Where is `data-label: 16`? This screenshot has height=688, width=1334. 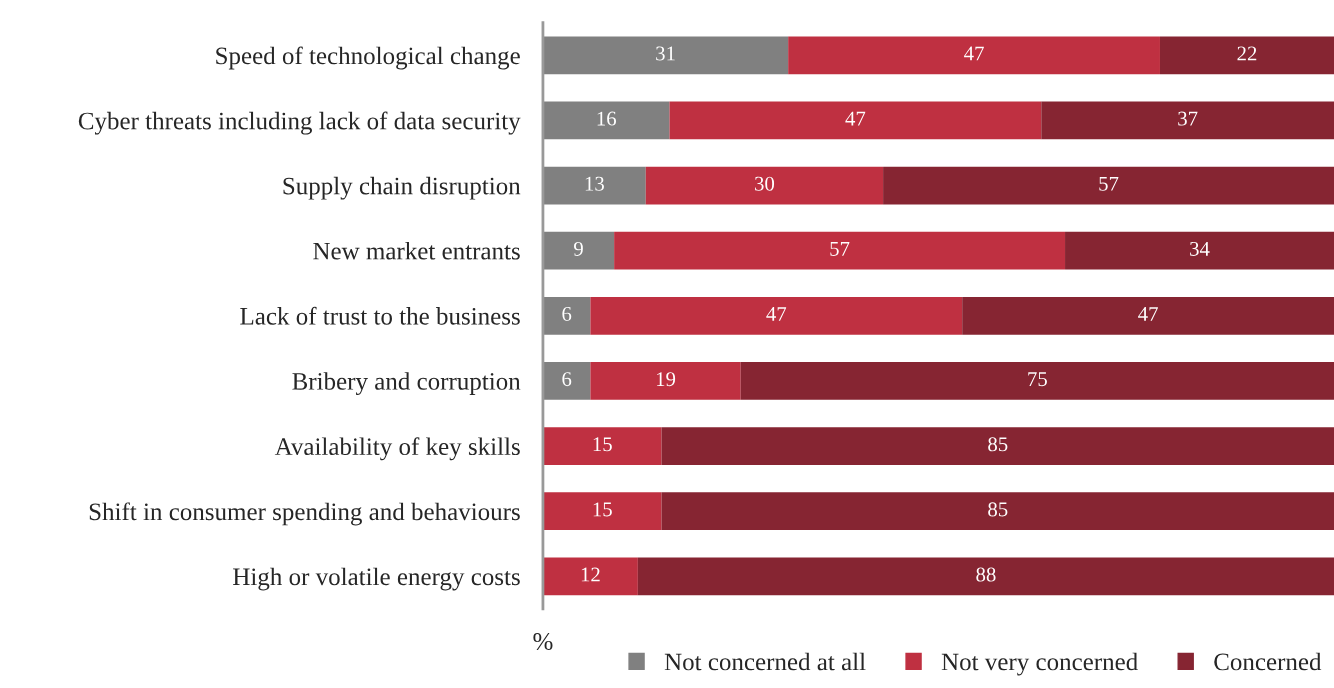
data-label: 16 is located at coordinates (607, 118).